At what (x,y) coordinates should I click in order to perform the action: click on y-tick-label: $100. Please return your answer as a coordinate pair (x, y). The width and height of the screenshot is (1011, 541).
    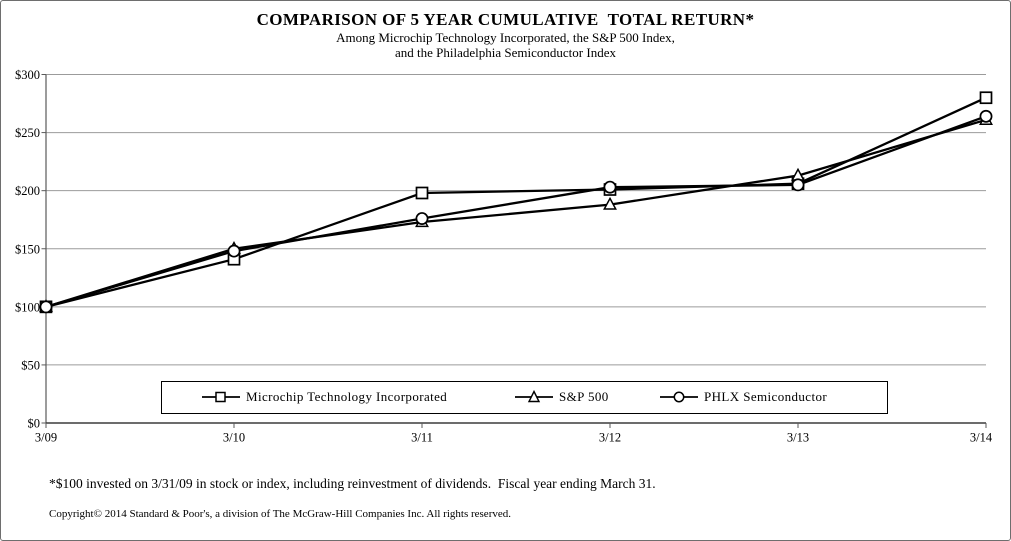
    Looking at the image, I should click on (27, 307).